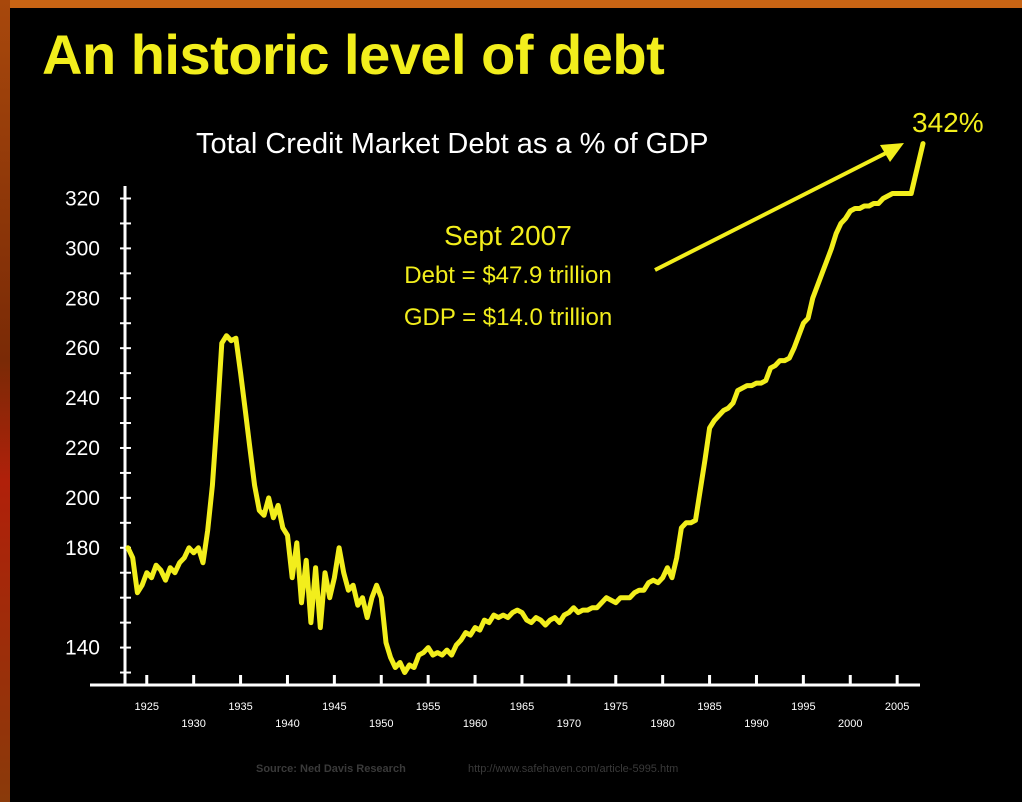 The height and width of the screenshot is (802, 1022). Describe the element at coordinates (82, 298) in the screenshot. I see `y-tick-label: 280` at that location.